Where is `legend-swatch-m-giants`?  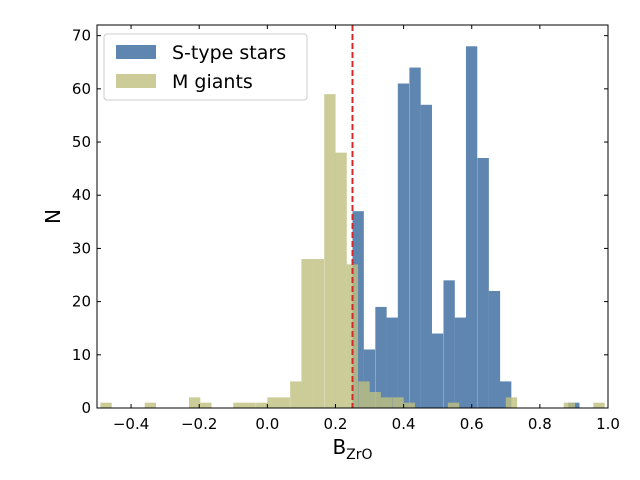
legend-swatch-m-giants is located at coordinates (136, 81).